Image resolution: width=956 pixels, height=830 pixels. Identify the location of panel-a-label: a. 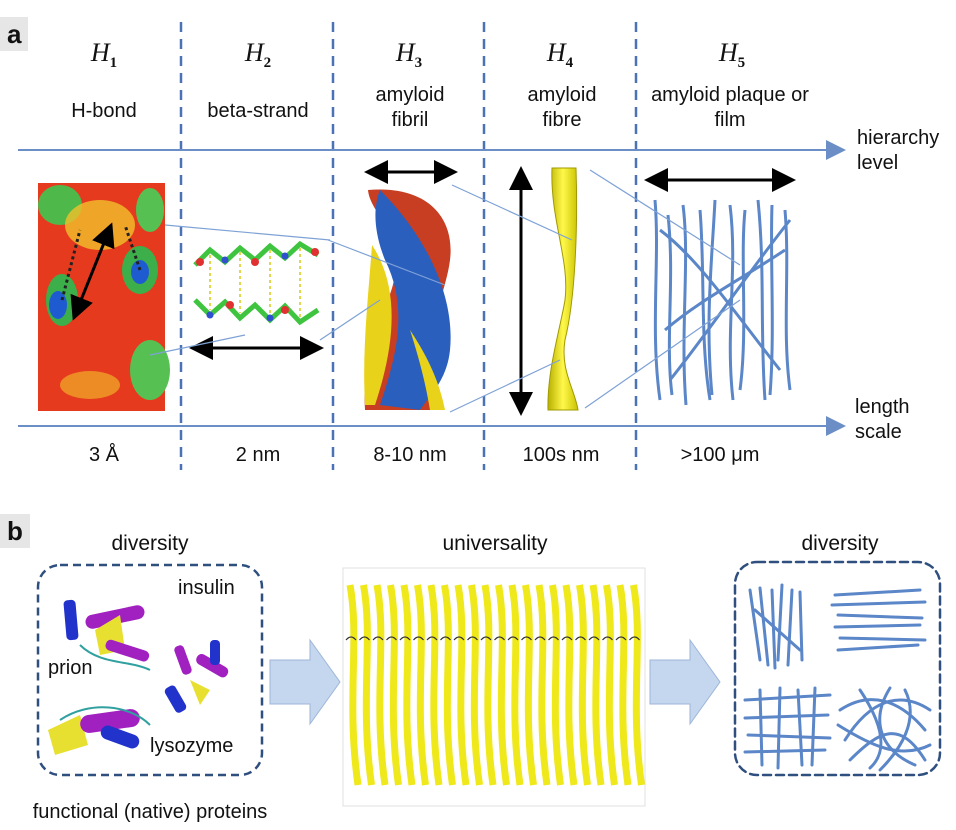
(14, 34).